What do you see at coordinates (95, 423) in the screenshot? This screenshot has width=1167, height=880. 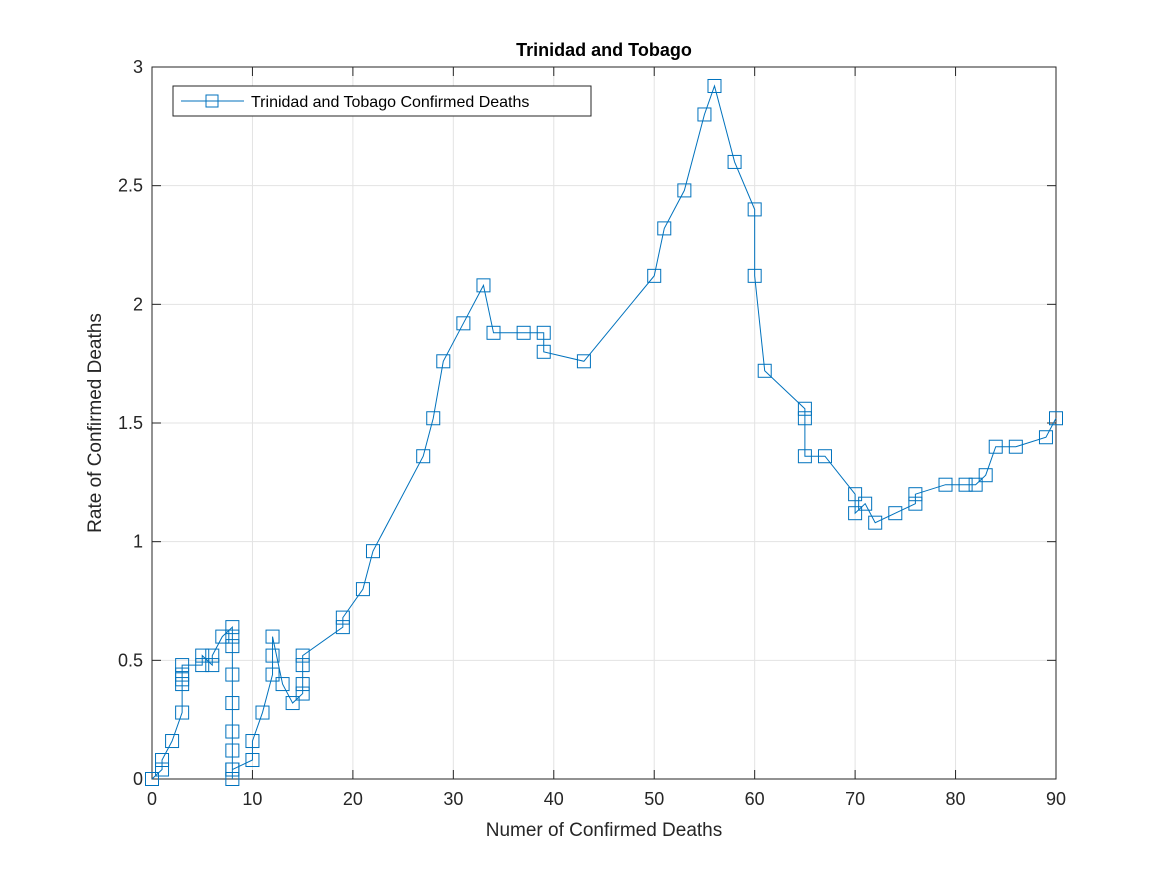 I see `y-axis-label: Rate of Confirmed Deaths` at bounding box center [95, 423].